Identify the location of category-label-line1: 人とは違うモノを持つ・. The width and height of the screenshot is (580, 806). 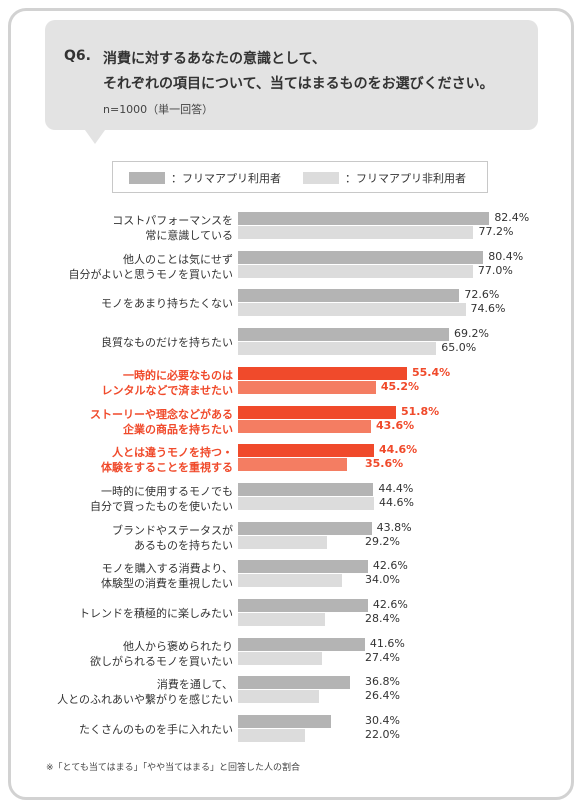
(172, 453).